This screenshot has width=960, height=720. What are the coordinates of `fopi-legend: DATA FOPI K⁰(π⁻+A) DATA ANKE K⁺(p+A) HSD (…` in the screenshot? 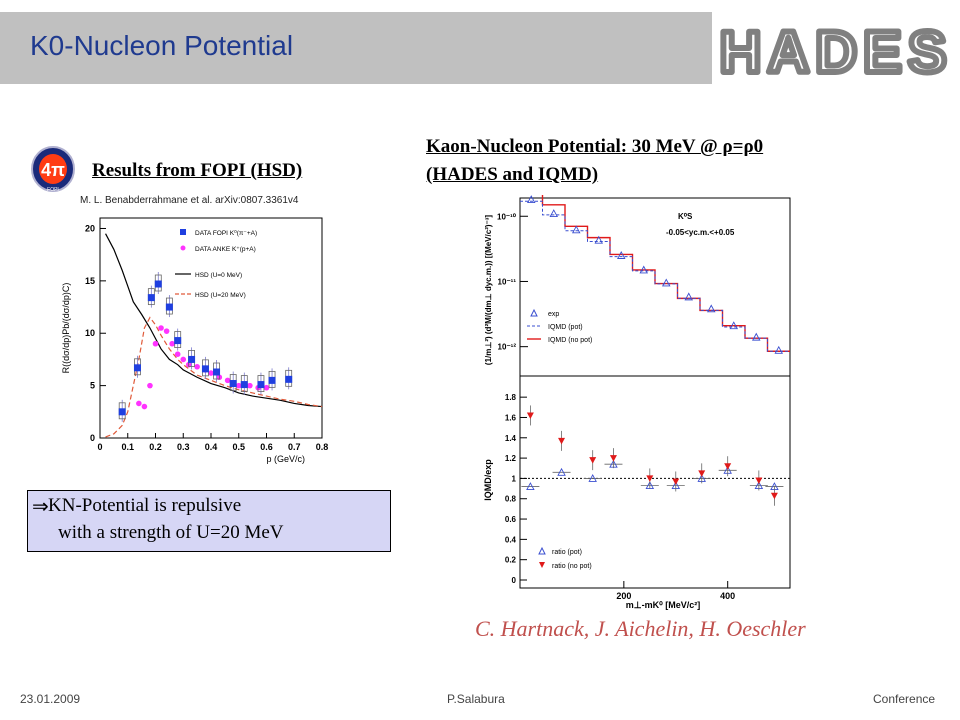 It's located at (216, 264).